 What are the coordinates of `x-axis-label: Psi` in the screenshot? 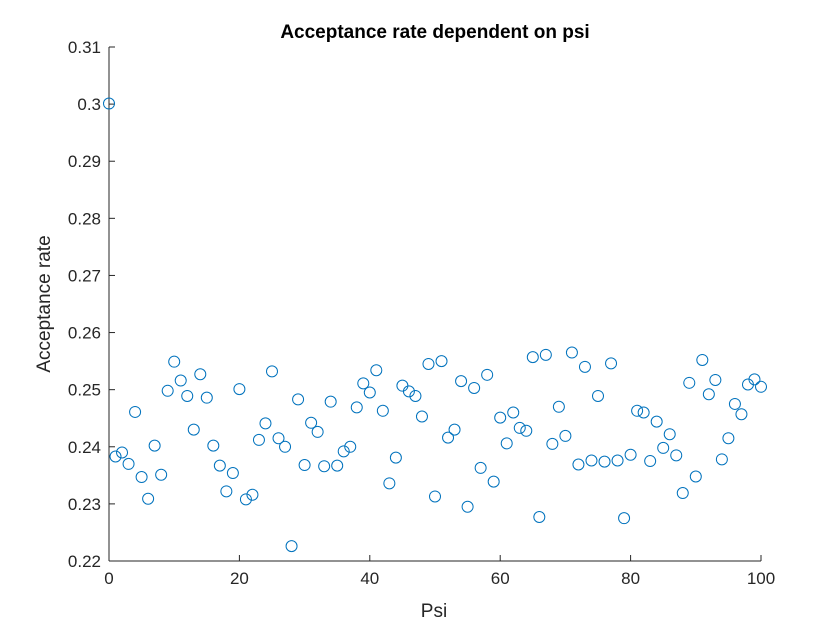 It's located at (434, 611).